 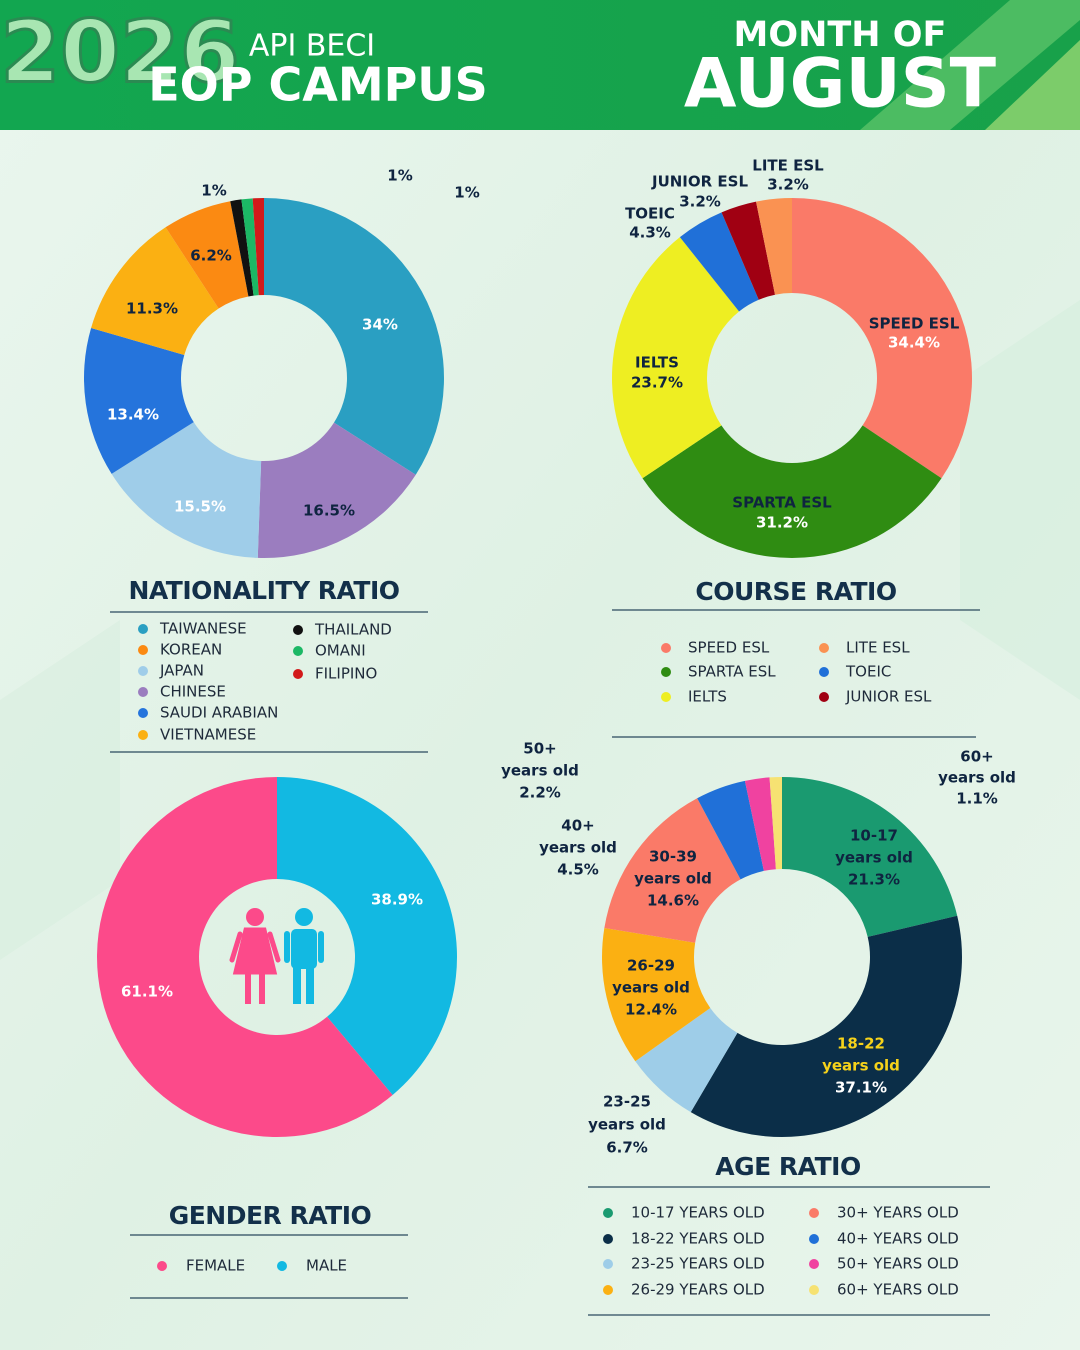 I want to click on legend-label: SPARTA ESL, so click(x=732, y=672).